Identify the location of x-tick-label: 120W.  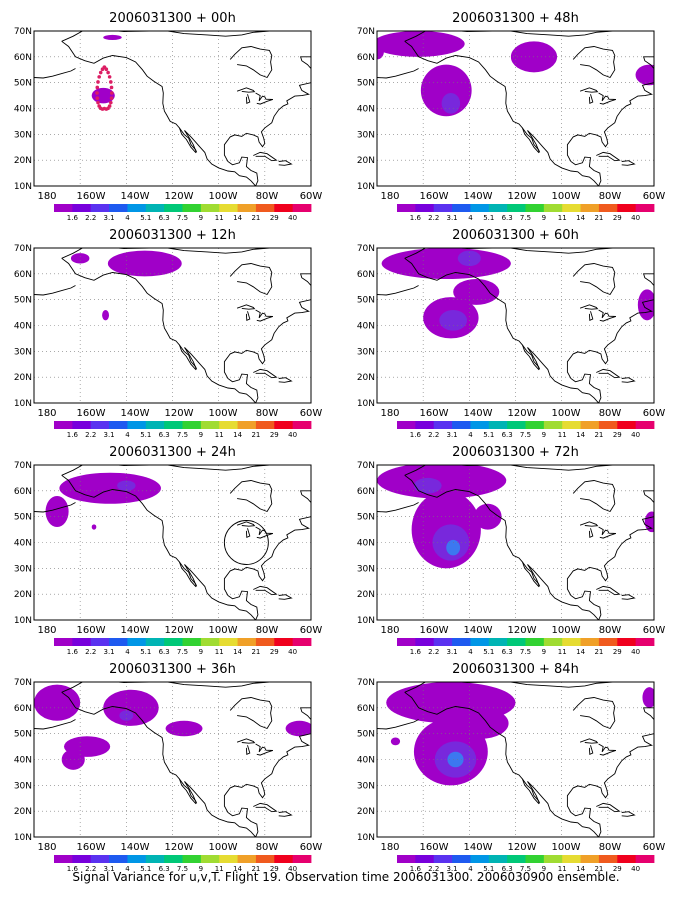
(522, 413).